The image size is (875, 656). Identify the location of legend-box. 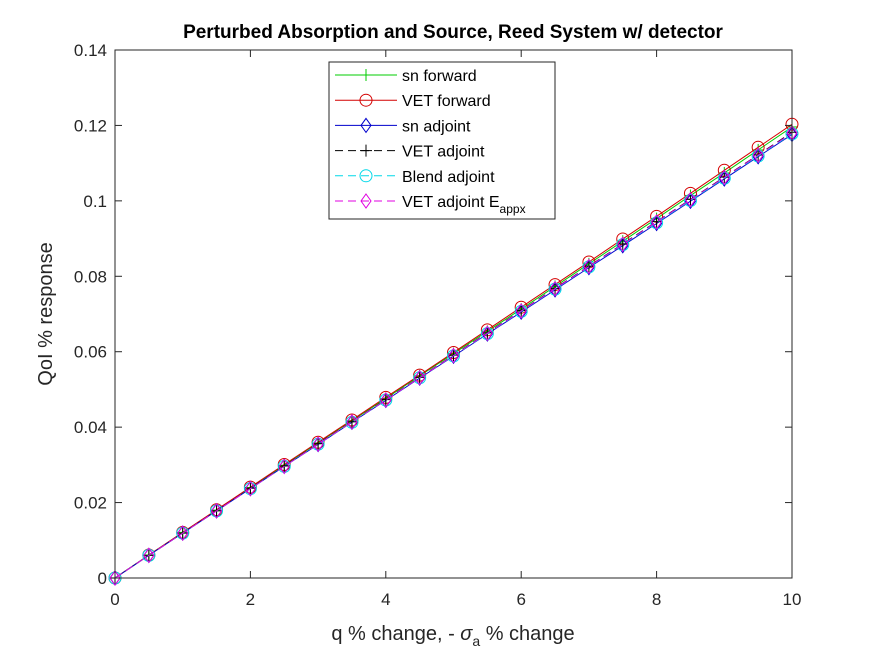
(442, 140).